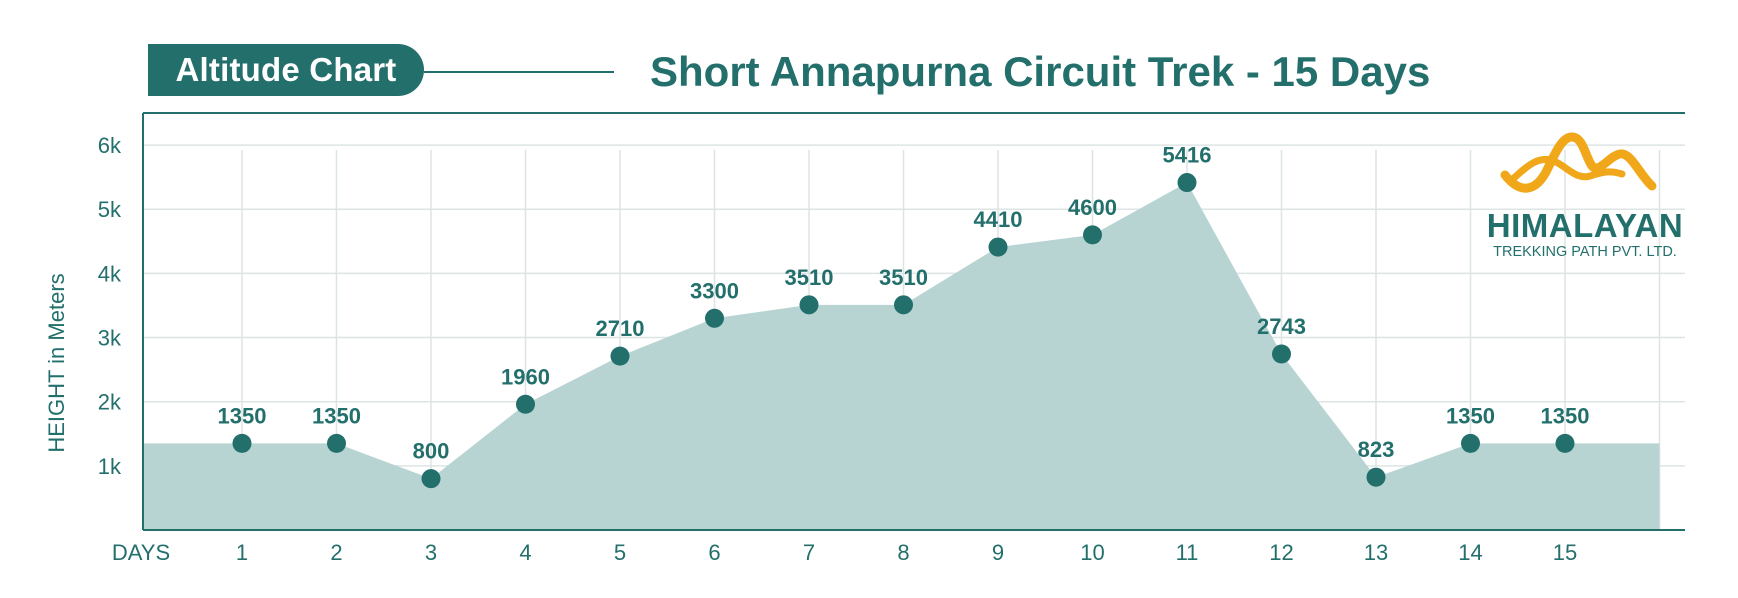 This screenshot has width=1738, height=598. What do you see at coordinates (336, 552) in the screenshot?
I see `x-tick-label: 2` at bounding box center [336, 552].